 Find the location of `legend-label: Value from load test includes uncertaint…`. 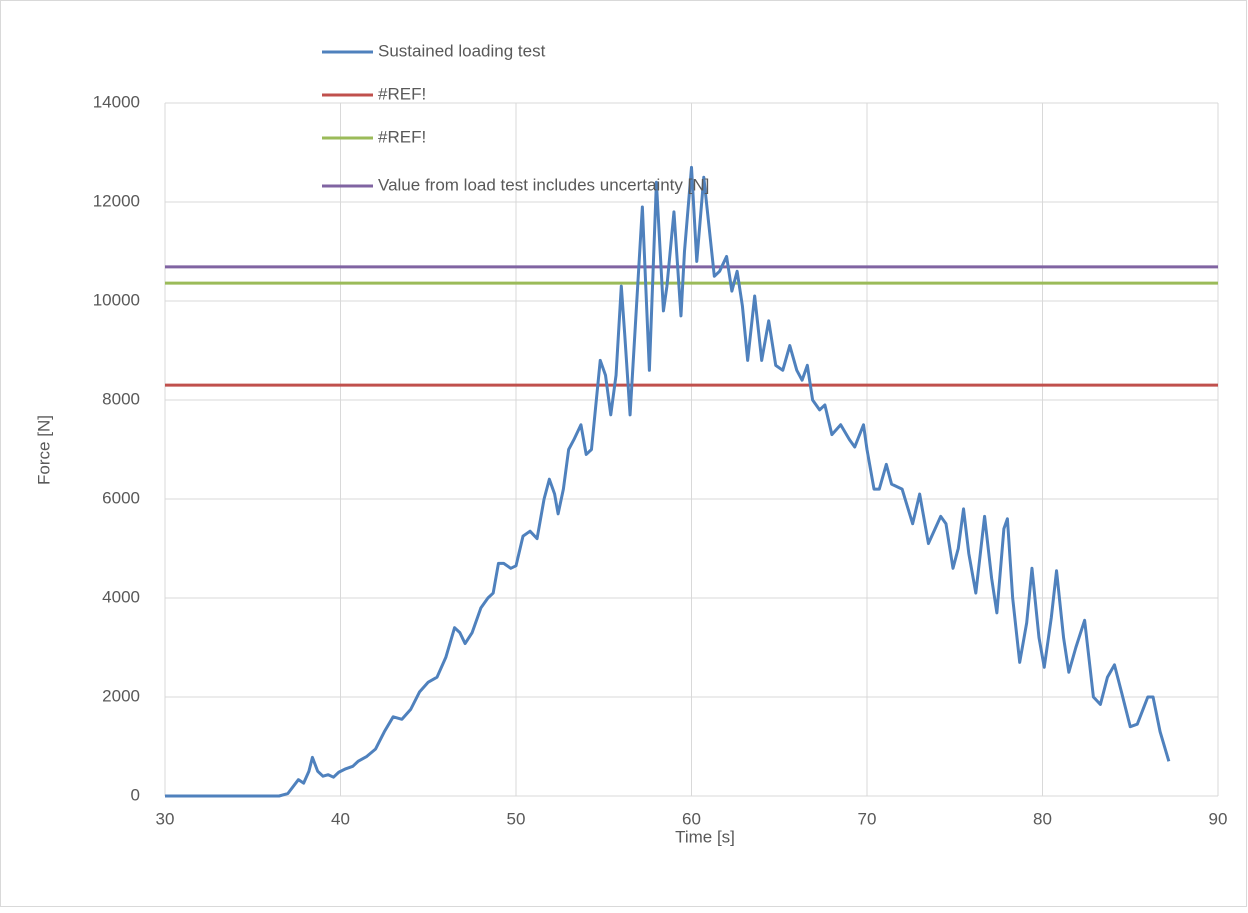

legend-label: Value from load test includes uncertaint… is located at coordinates (543, 184).